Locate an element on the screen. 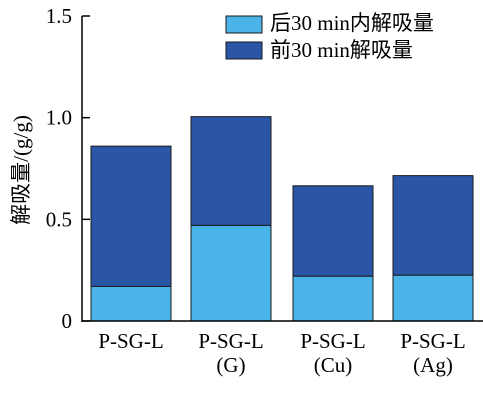  legend-label-series-2: 前30 min解吸量 is located at coordinates (341, 50).